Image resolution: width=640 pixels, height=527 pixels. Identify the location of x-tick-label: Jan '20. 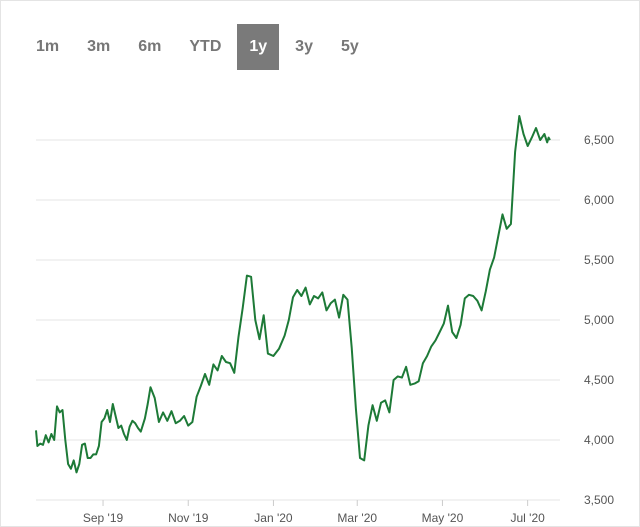
(273, 518).